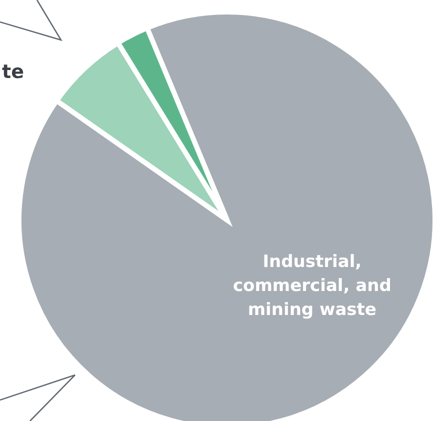 Image resolution: width=436 pixels, height=421 pixels. Describe the element at coordinates (13, 72) in the screenshot. I see `text: te` at that location.